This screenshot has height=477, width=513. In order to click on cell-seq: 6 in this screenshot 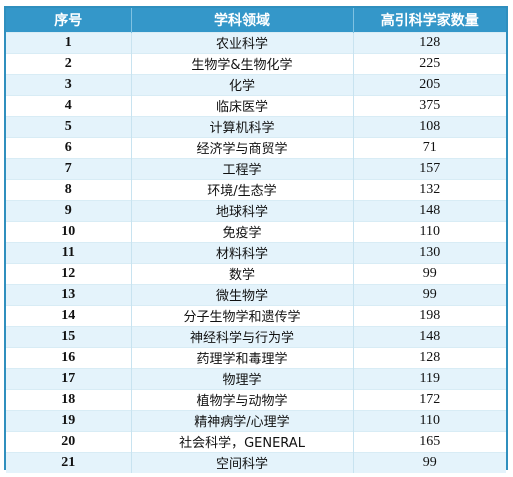, I will do `click(69, 147)`.